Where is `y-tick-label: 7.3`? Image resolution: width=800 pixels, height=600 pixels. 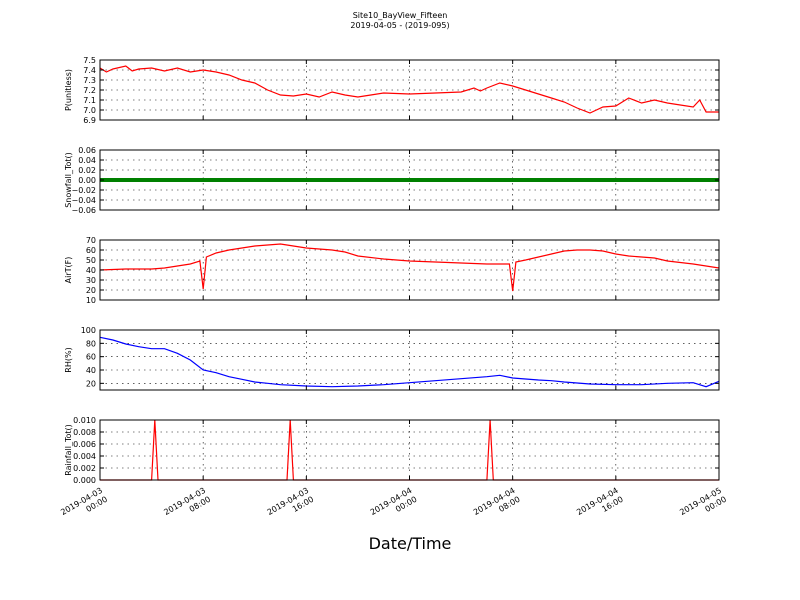
y-tick-label: 7.3 is located at coordinates (89, 80).